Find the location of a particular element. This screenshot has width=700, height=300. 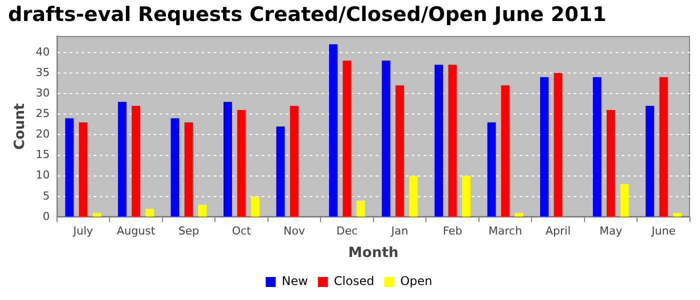

y-axis-title: Count is located at coordinates (20, 126).